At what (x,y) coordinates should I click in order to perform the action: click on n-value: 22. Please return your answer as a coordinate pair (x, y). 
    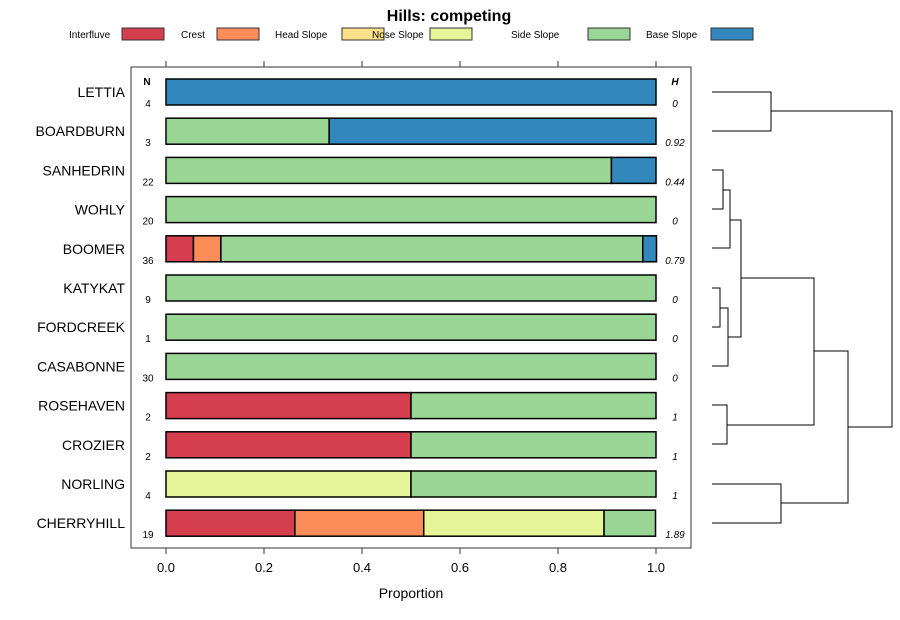
    Looking at the image, I should click on (148, 182).